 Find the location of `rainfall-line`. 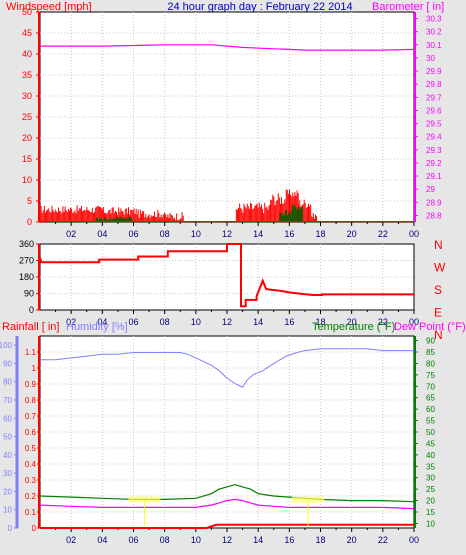

rainfall-line is located at coordinates (227, 526).